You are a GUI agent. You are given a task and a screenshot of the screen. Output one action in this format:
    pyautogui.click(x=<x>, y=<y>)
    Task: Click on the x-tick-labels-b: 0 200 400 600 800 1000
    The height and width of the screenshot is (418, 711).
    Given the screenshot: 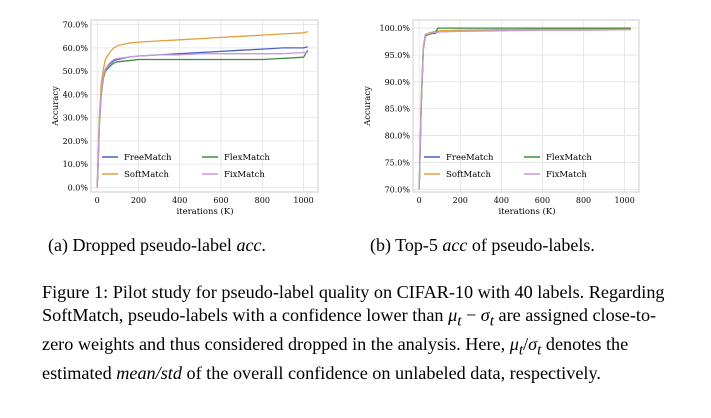 What is the action you would take?
    pyautogui.click(x=526, y=200)
    